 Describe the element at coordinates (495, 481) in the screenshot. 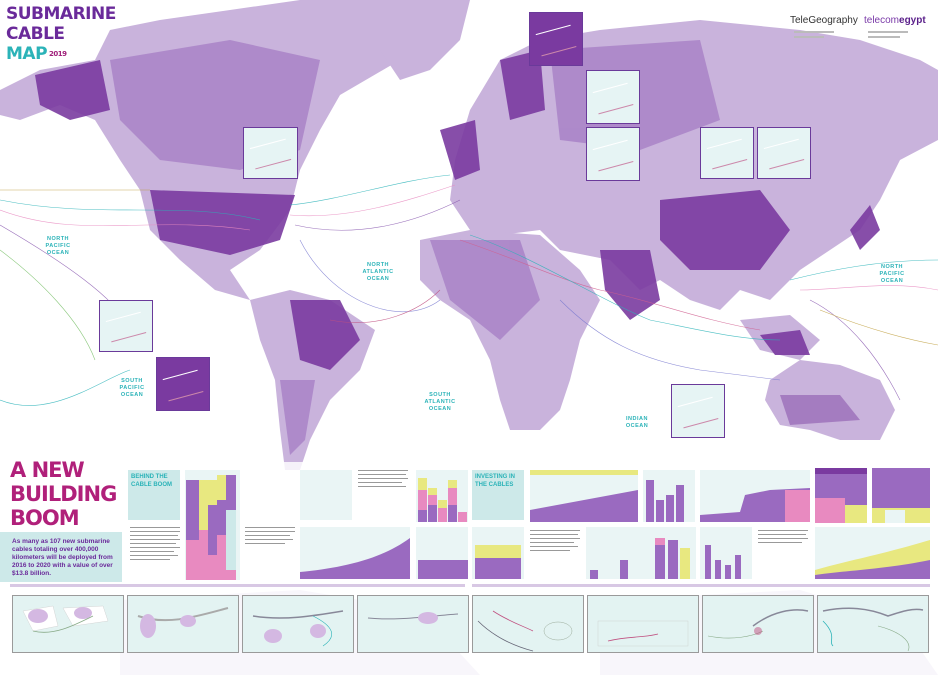

I see `section-title-investing: INVESTING IN THE CABLES` at that location.